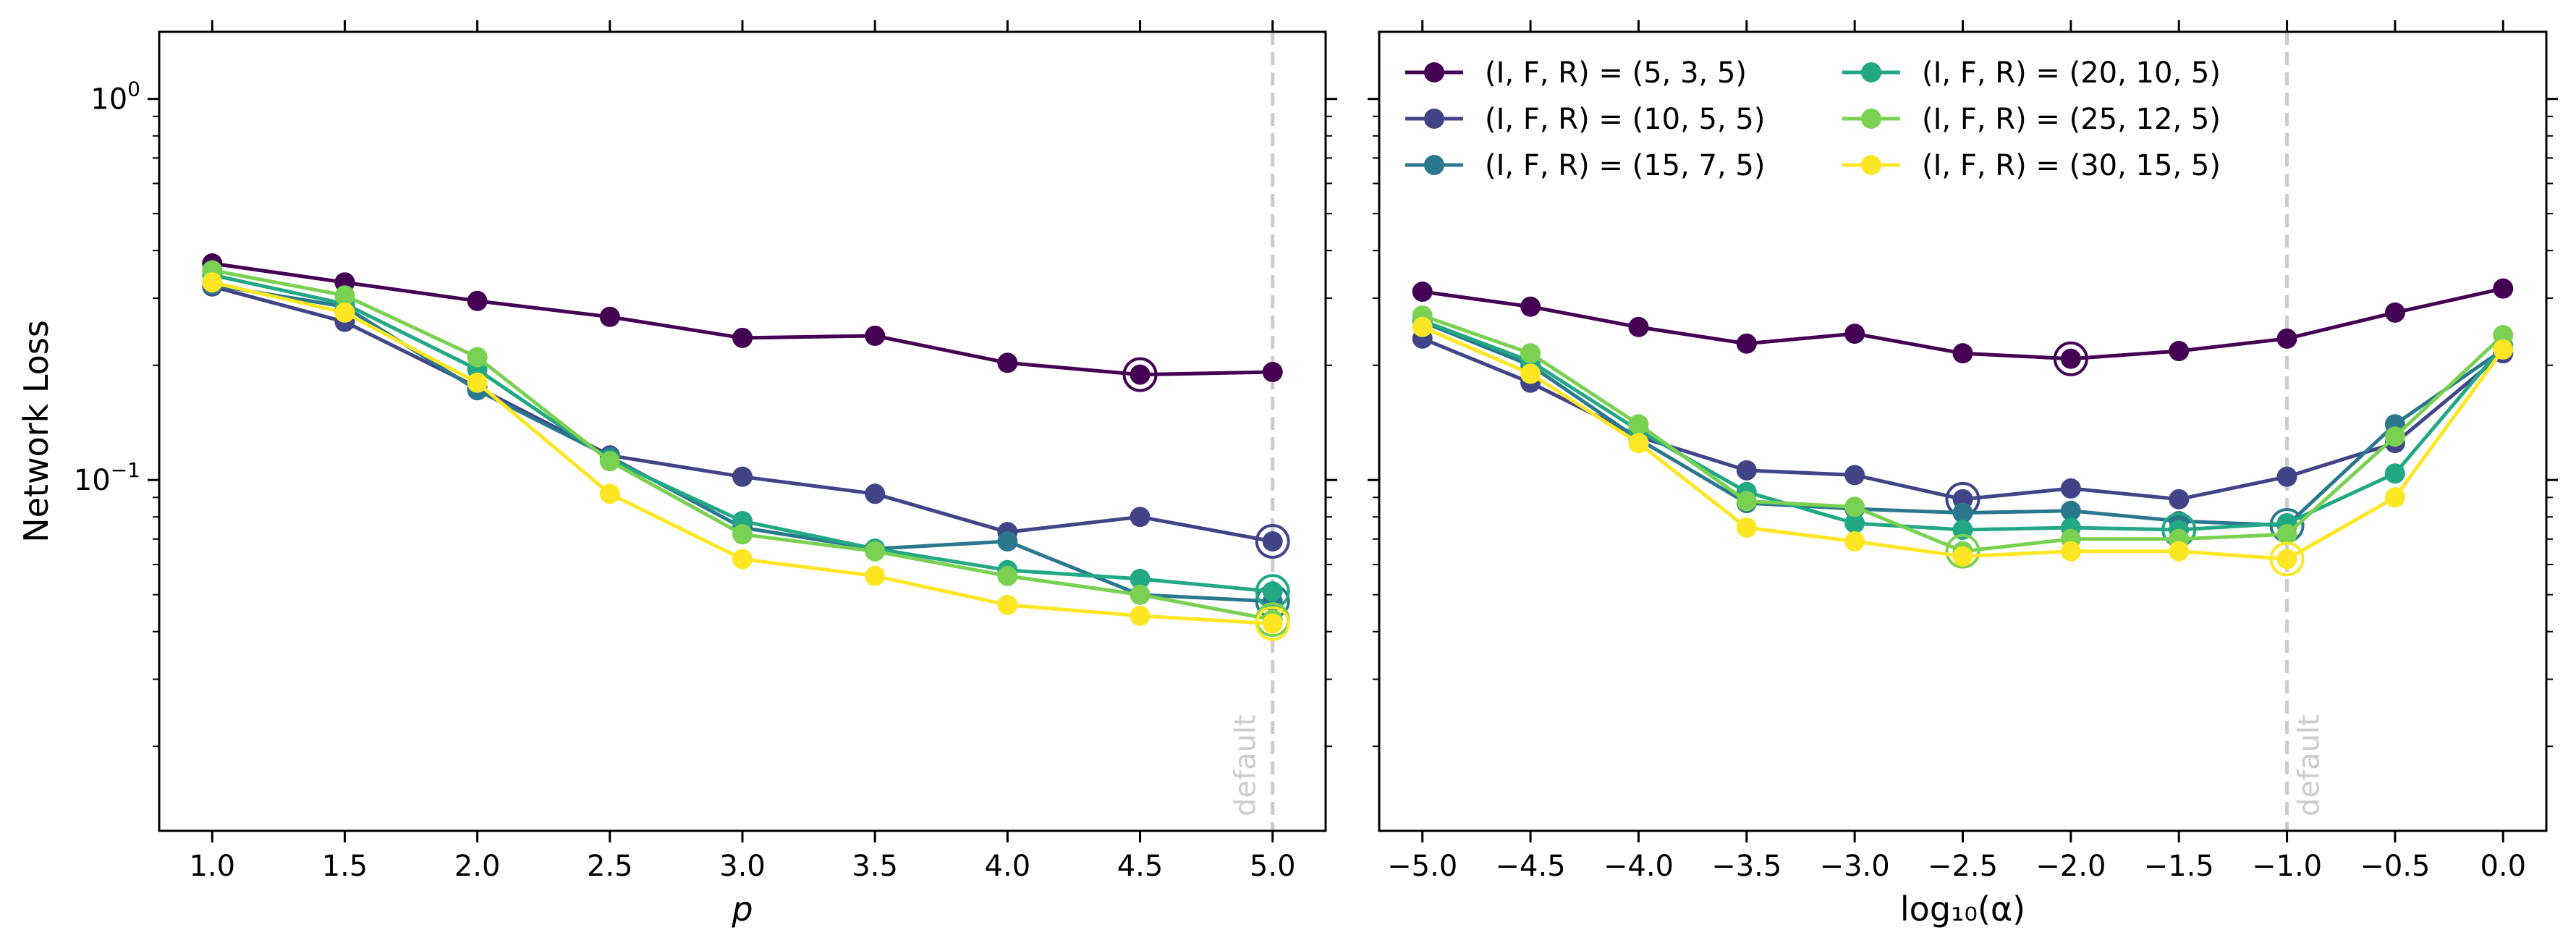  Describe the element at coordinates (1746, 866) in the screenshot. I see `x-tick-label: −3.5` at that location.